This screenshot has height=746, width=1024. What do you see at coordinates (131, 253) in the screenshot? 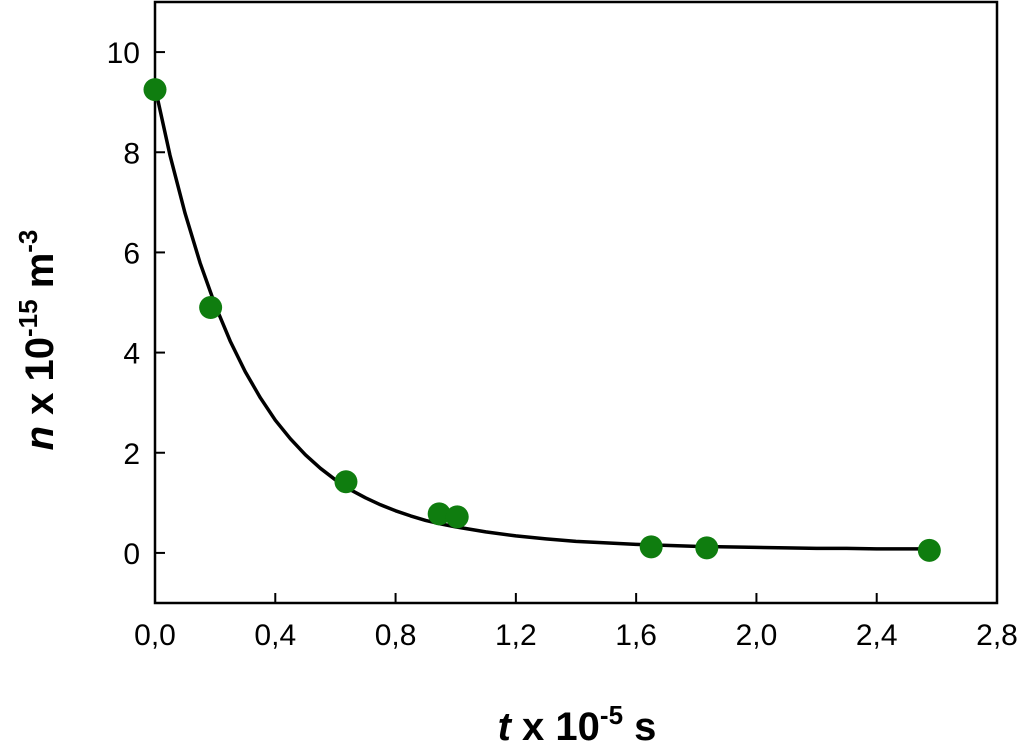
I see `y-tick-label: 6` at bounding box center [131, 253].